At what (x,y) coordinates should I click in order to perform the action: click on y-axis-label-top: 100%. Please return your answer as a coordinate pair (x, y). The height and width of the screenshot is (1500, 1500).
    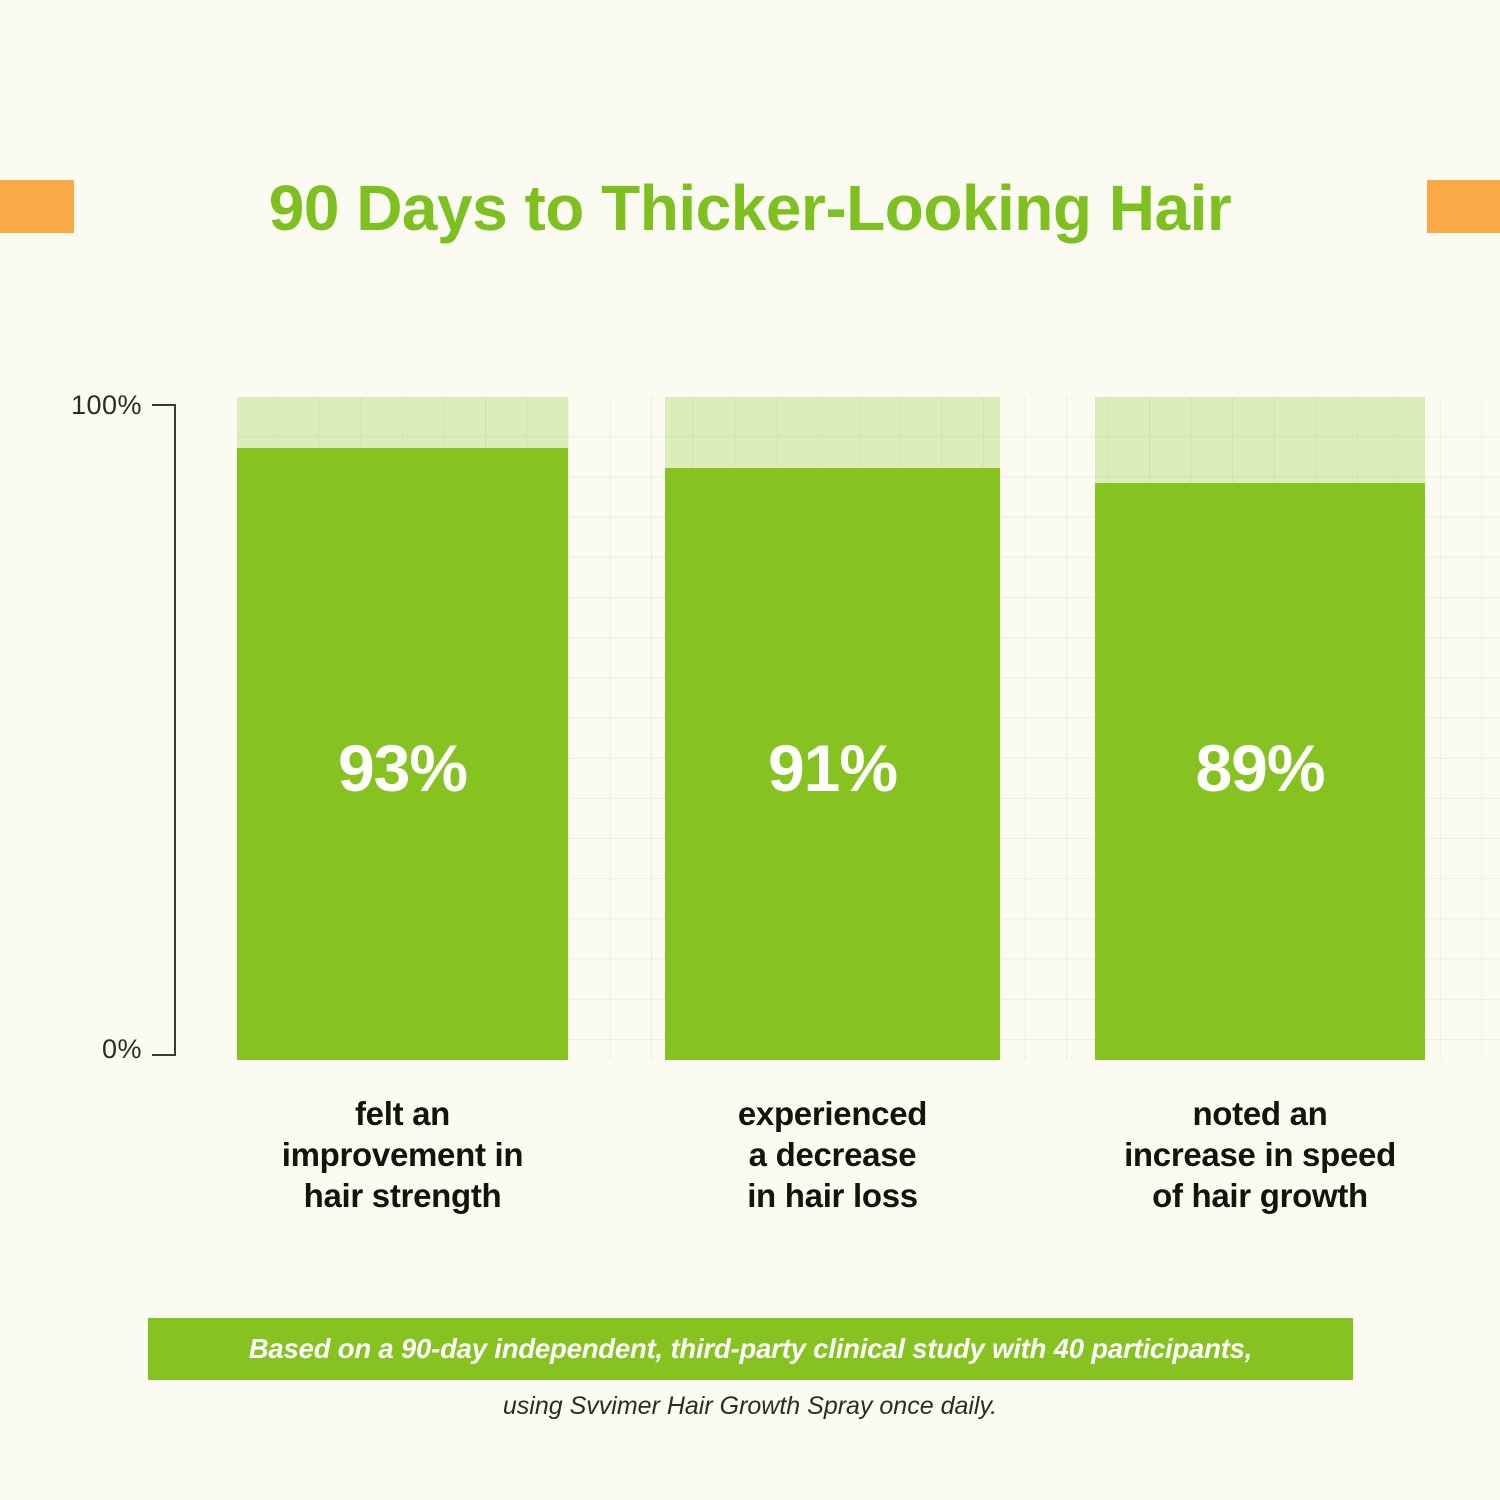
    Looking at the image, I should click on (106, 405).